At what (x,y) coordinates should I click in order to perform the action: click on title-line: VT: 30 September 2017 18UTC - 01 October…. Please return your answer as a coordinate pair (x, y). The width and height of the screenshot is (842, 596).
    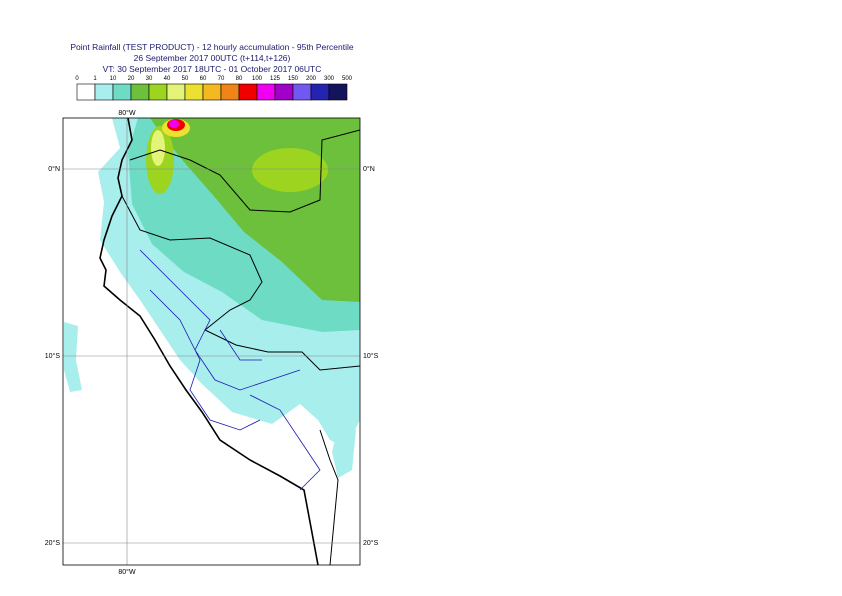
    Looking at the image, I should click on (212, 69).